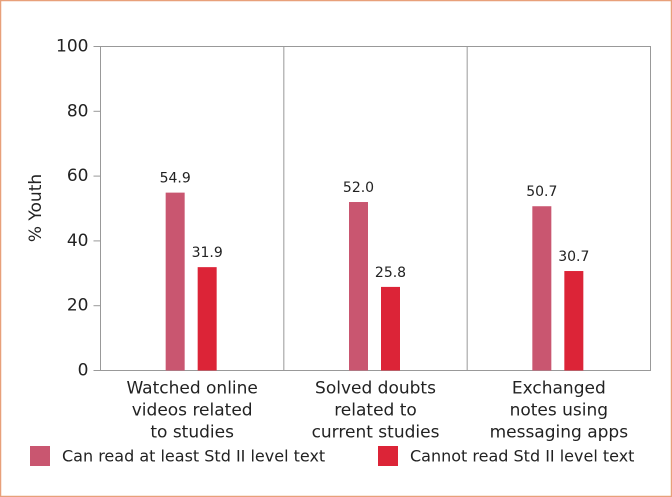  I want to click on x-tick-line: messaging apps, so click(559, 433).